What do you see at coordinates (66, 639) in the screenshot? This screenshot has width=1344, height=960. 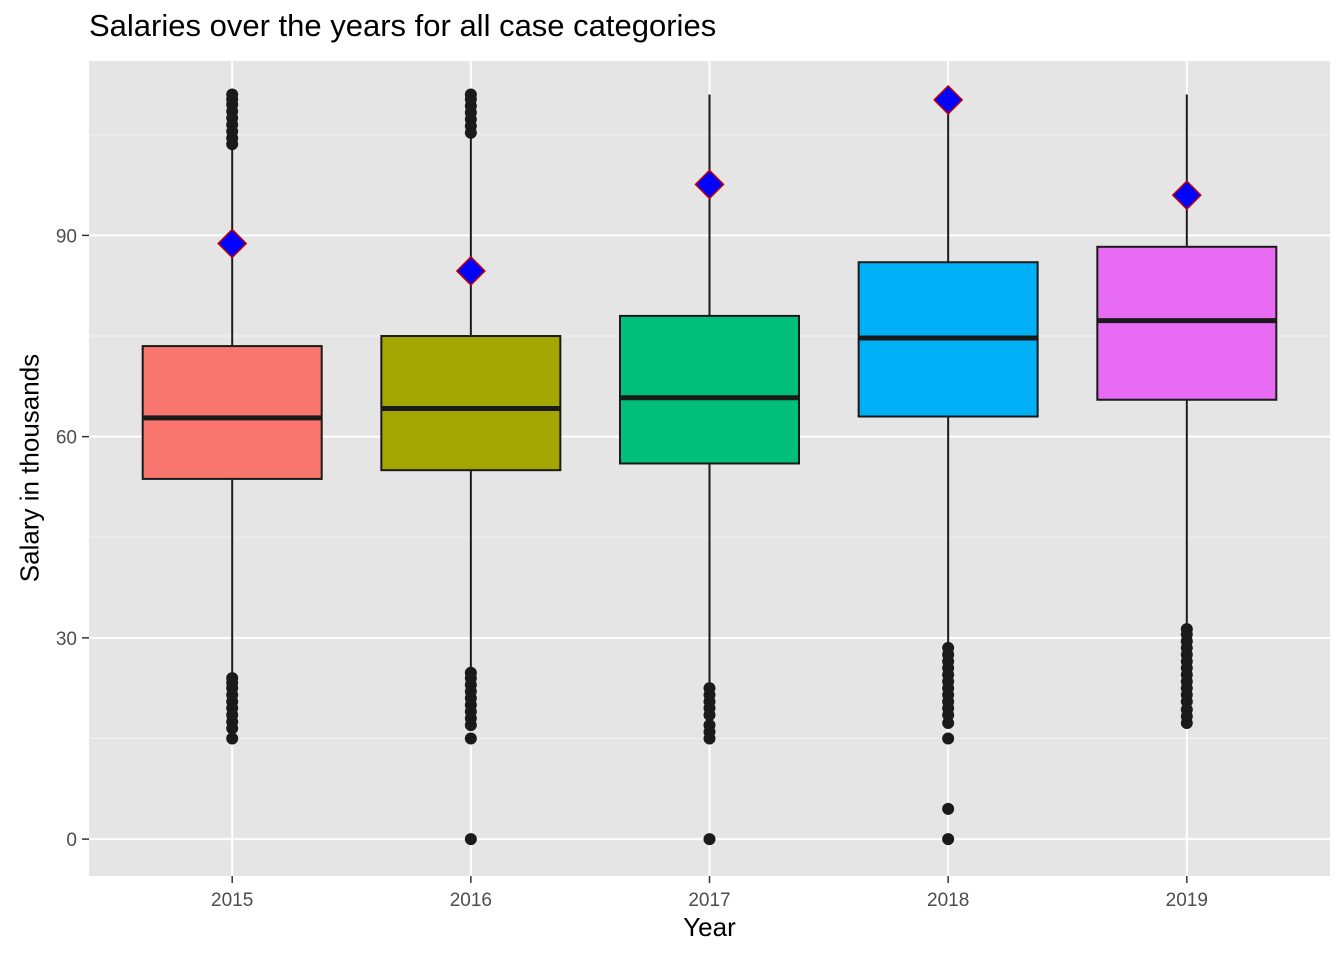 I see `y-tick-label: 30` at bounding box center [66, 639].